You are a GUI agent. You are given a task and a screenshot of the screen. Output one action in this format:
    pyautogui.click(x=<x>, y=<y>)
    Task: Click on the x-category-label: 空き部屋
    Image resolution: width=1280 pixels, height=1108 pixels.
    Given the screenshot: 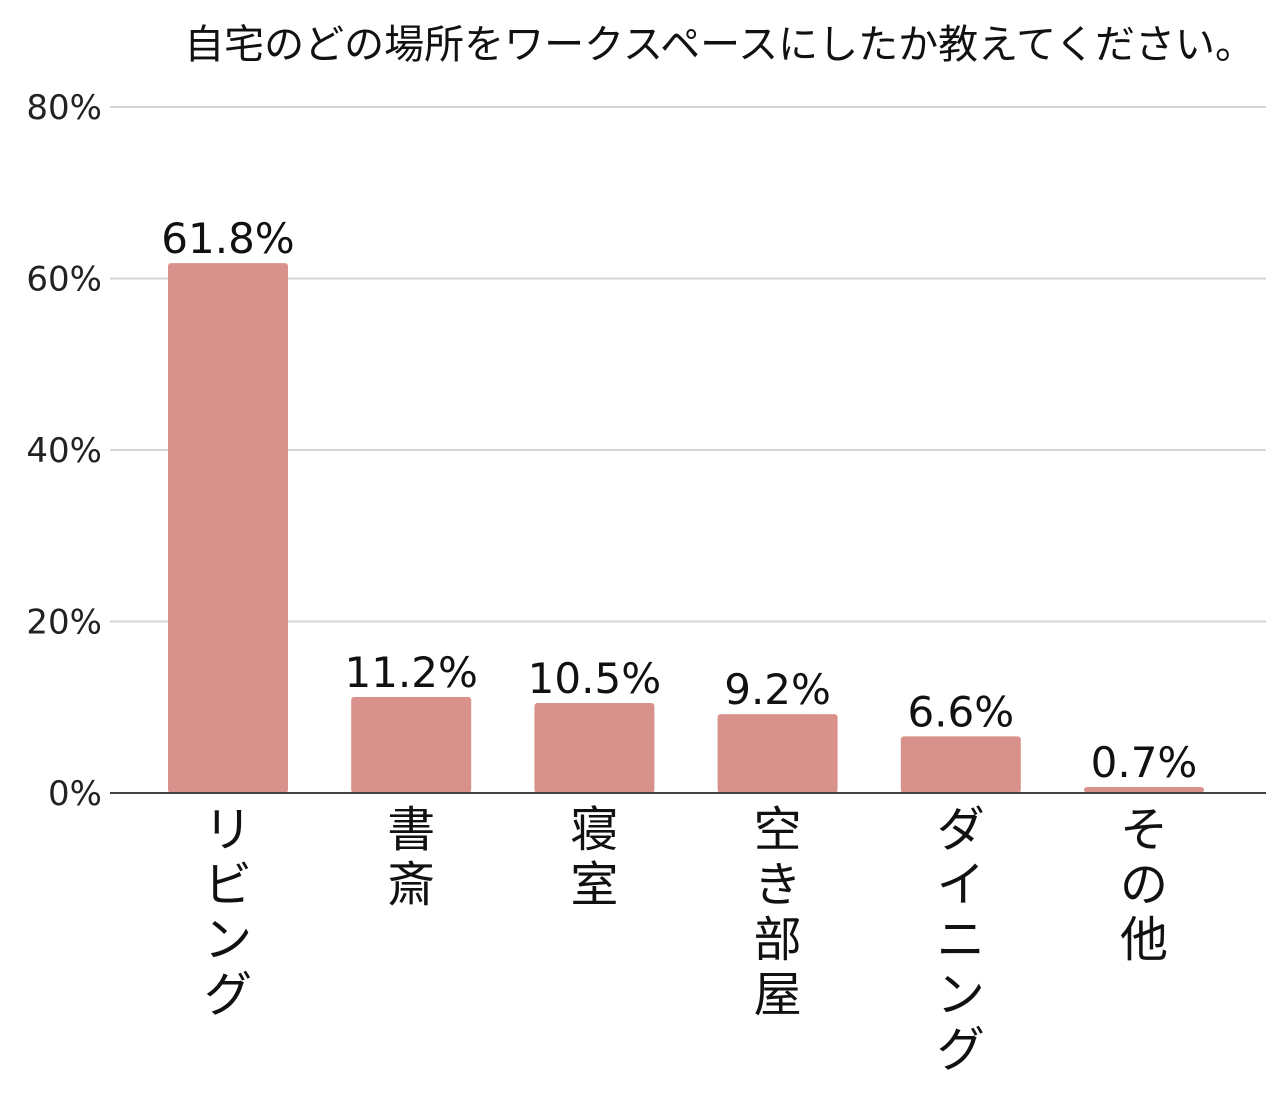 What is the action you would take?
    pyautogui.click(x=778, y=912)
    